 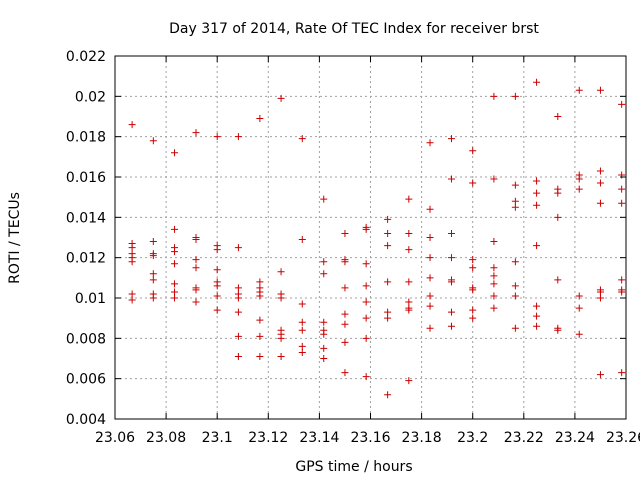 I want to click on x-tick-label: 23.16, so click(x=370, y=438).